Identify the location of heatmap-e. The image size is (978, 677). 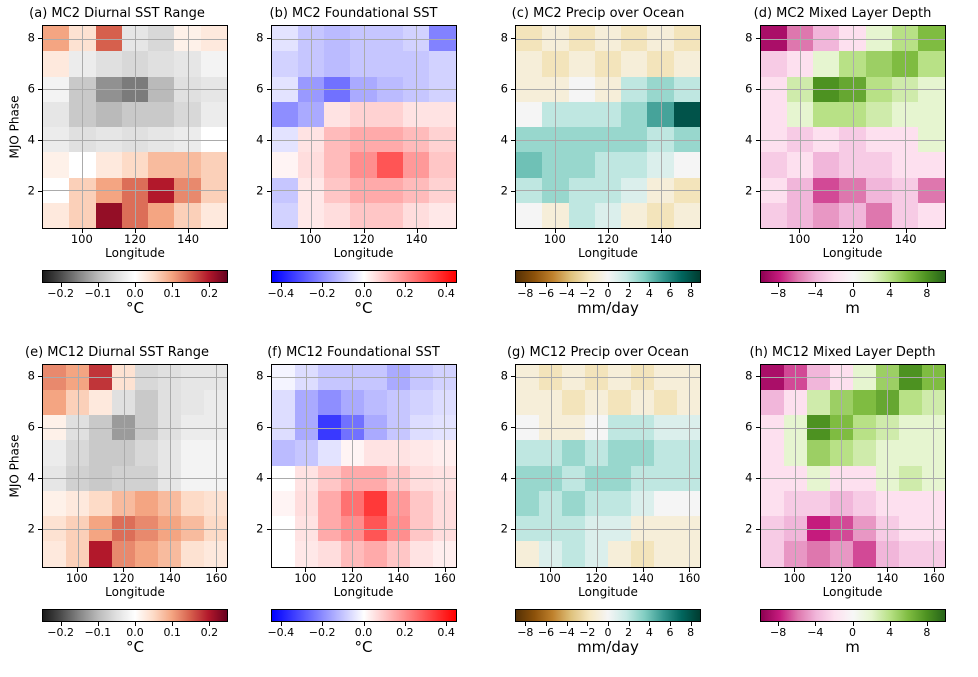
(135, 465).